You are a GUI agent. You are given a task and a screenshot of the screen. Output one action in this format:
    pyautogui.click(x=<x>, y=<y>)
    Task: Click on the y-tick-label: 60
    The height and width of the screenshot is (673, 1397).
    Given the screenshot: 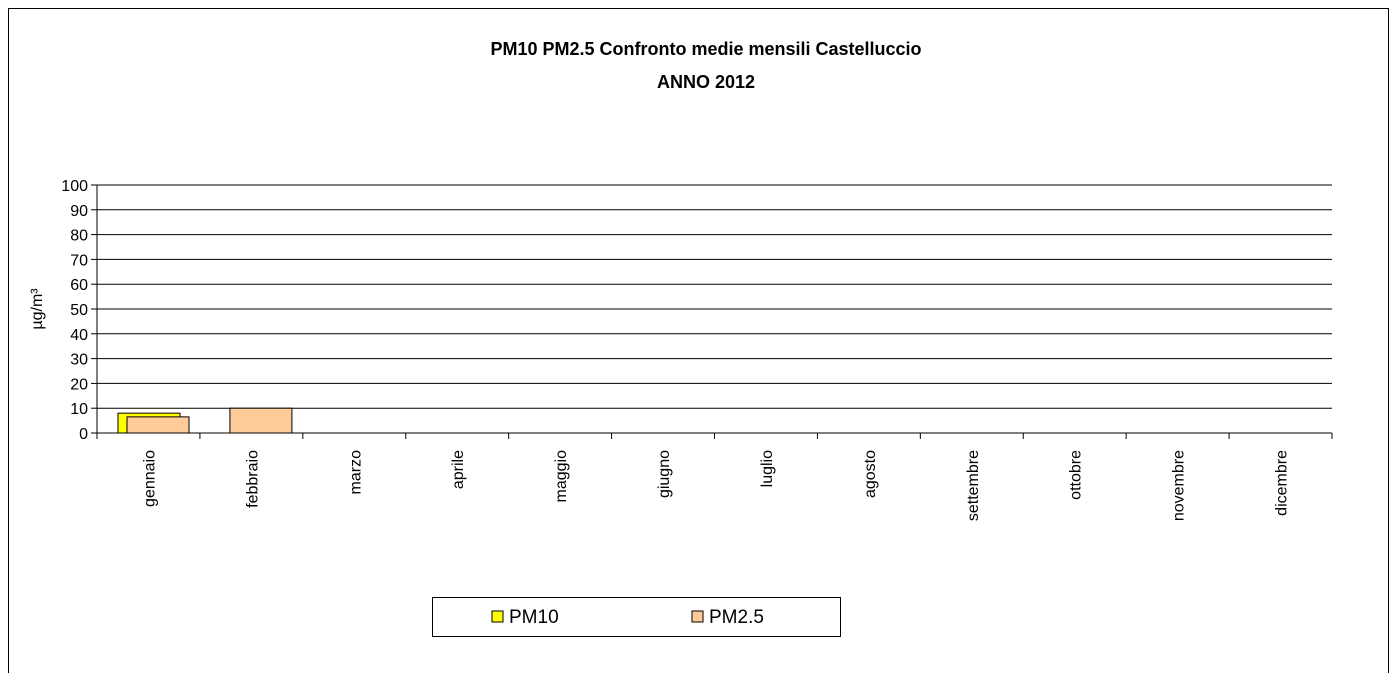 What is the action you would take?
    pyautogui.click(x=79, y=285)
    